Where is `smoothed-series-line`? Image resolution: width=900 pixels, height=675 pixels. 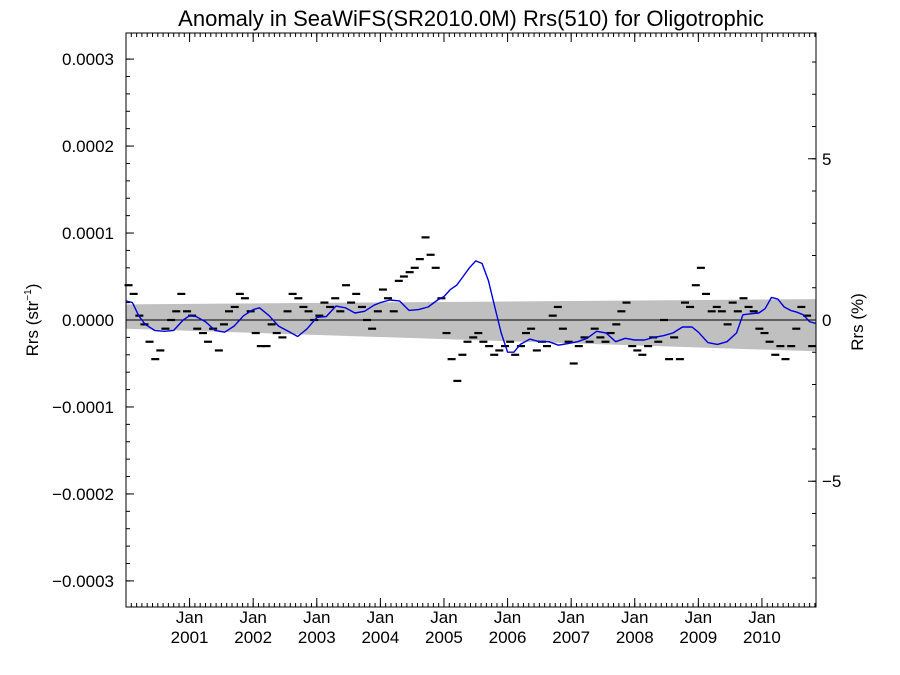
smoothed-series-line is located at coordinates (471, 306).